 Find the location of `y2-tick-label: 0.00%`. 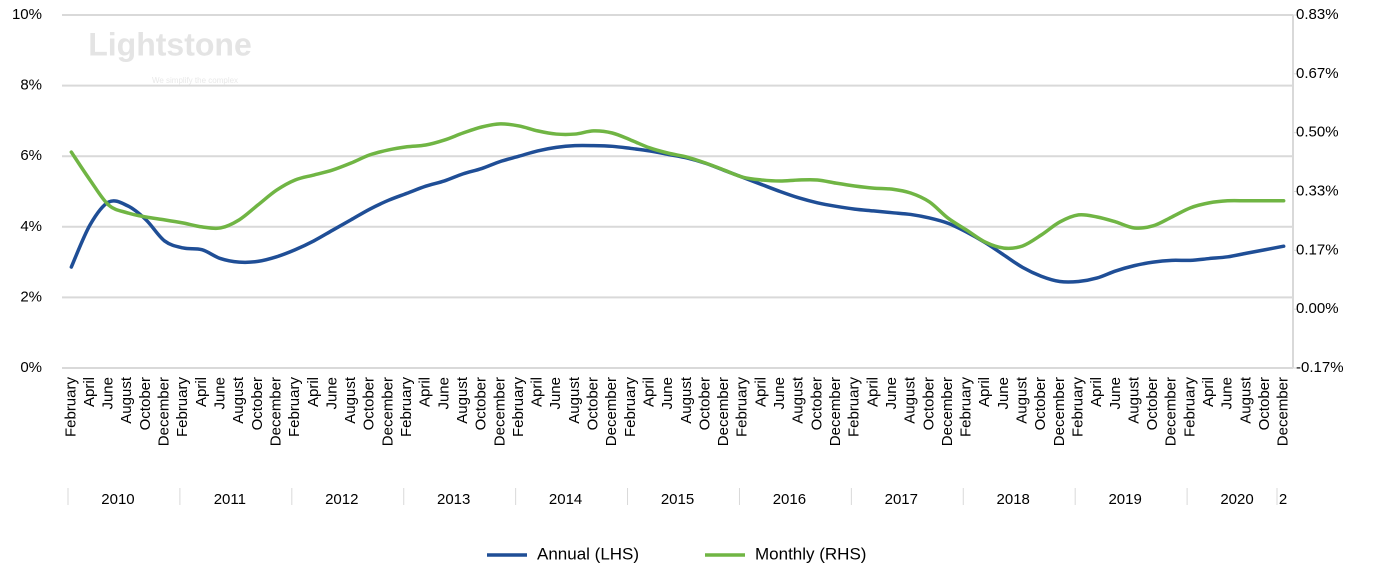

y2-tick-label: 0.00% is located at coordinates (1317, 308).